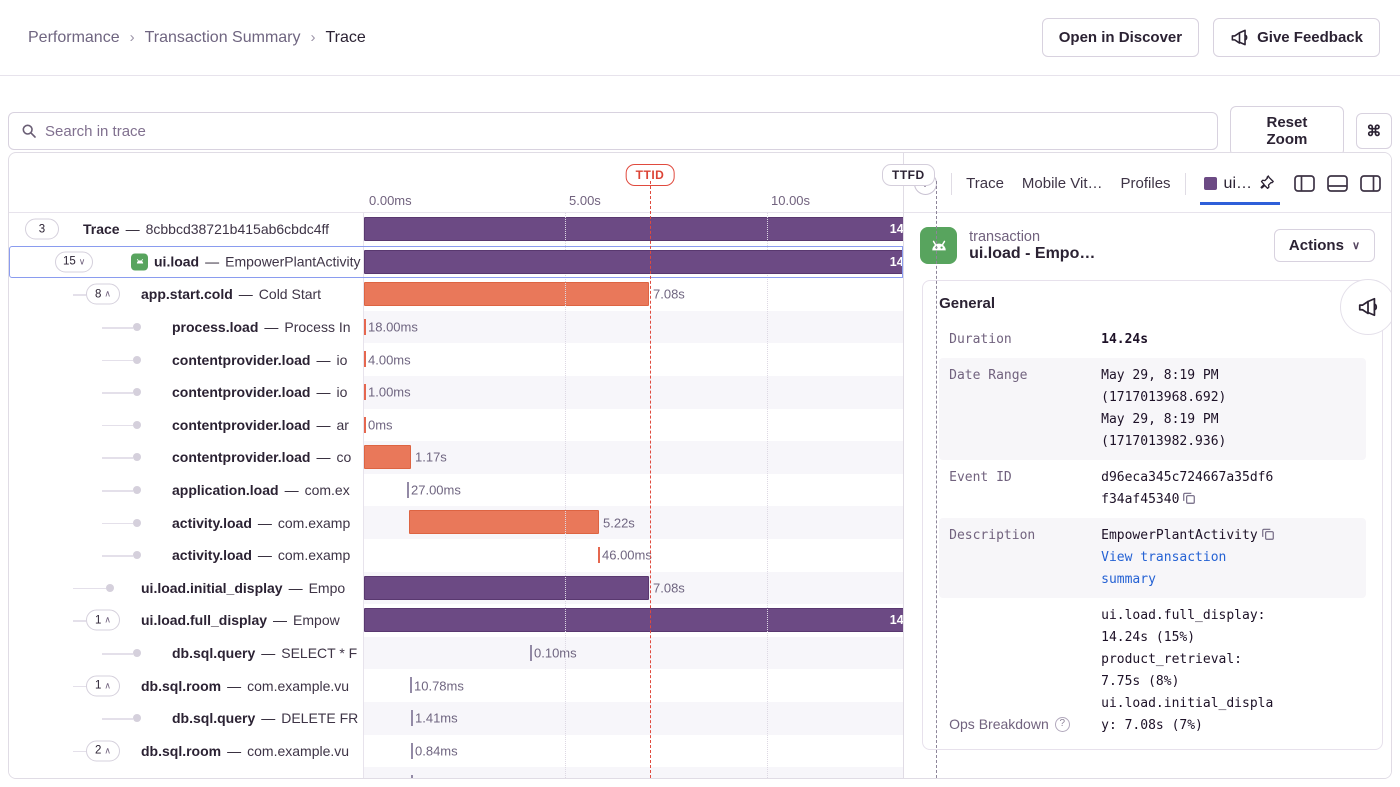  What do you see at coordinates (1128, 579) in the screenshot?
I see `view-transaction-summary-link: summary` at bounding box center [1128, 579].